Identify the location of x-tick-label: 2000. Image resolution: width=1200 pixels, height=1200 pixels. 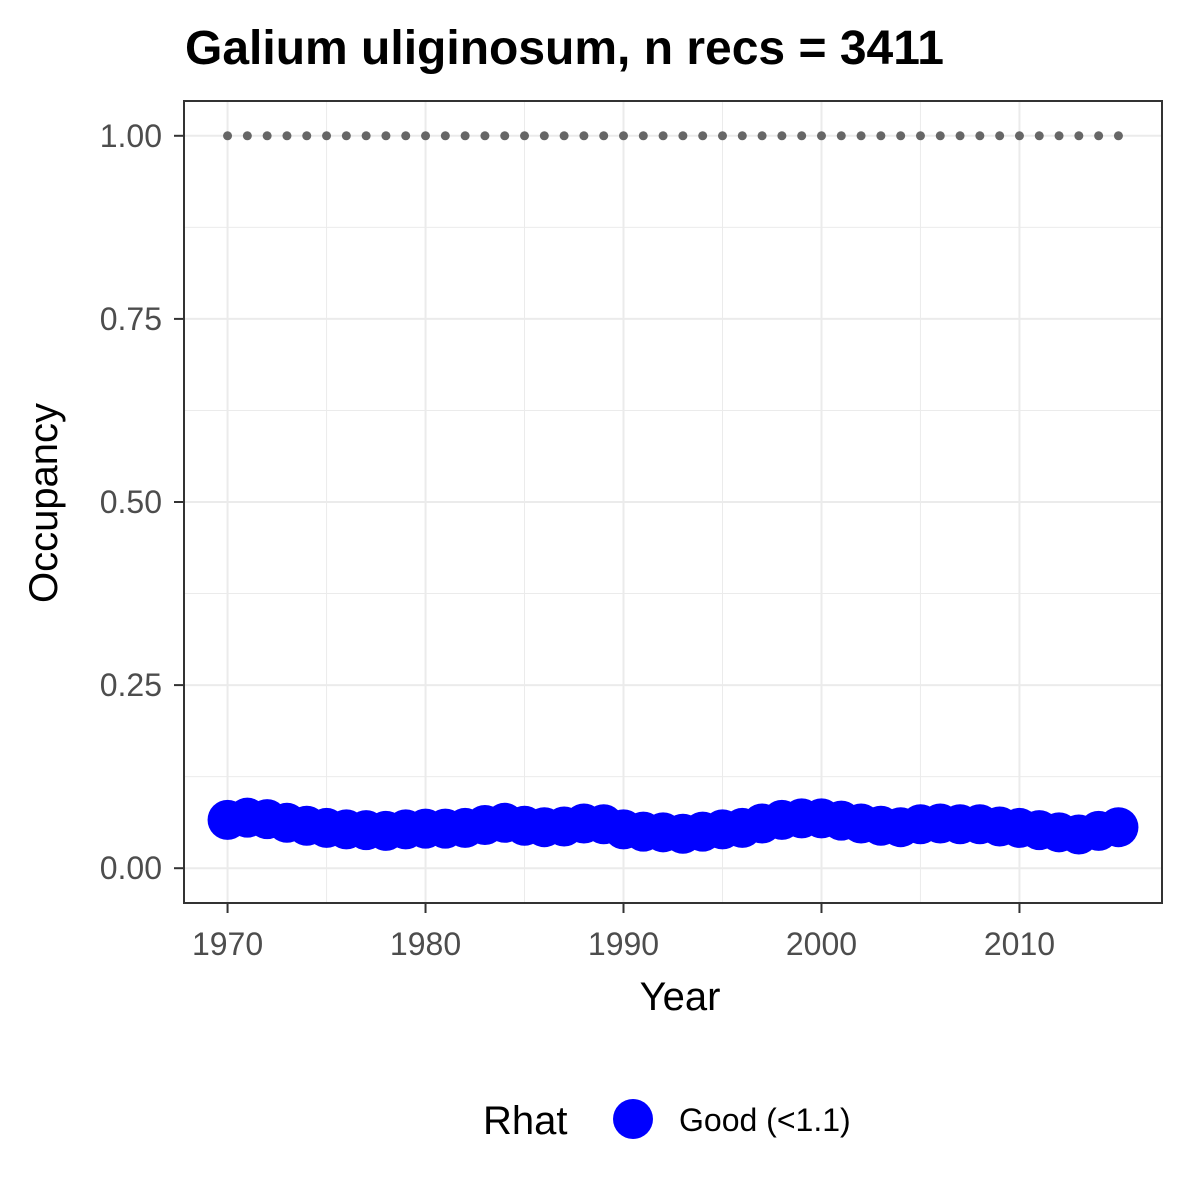
(821, 944).